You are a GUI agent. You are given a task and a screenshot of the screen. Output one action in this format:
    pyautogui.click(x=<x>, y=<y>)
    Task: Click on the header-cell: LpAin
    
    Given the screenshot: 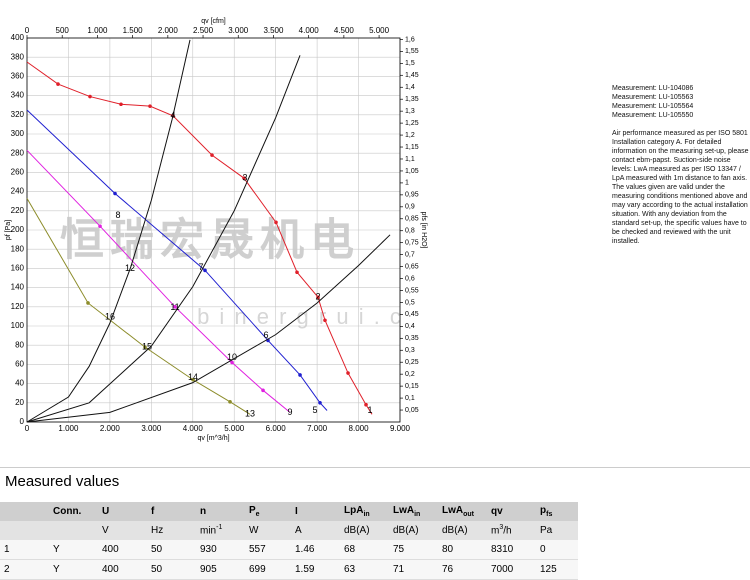 What is the action you would take?
    pyautogui.click(x=364, y=511)
    